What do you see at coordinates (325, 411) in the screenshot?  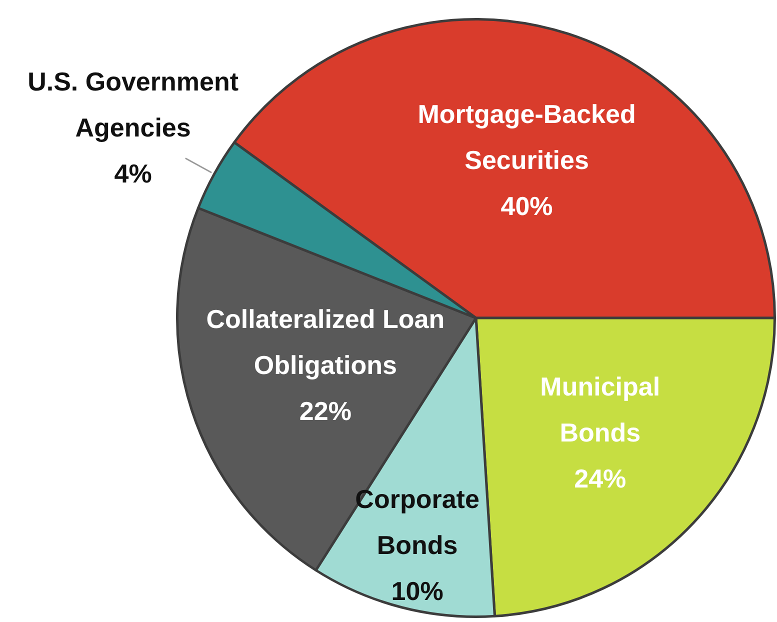 I see `data-label: 22%` at bounding box center [325, 411].